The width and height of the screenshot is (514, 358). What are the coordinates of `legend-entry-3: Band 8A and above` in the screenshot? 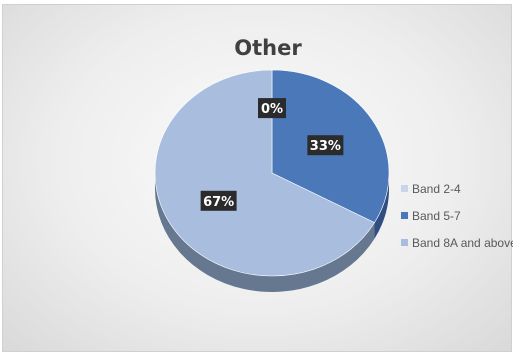 It's located at (457, 243).